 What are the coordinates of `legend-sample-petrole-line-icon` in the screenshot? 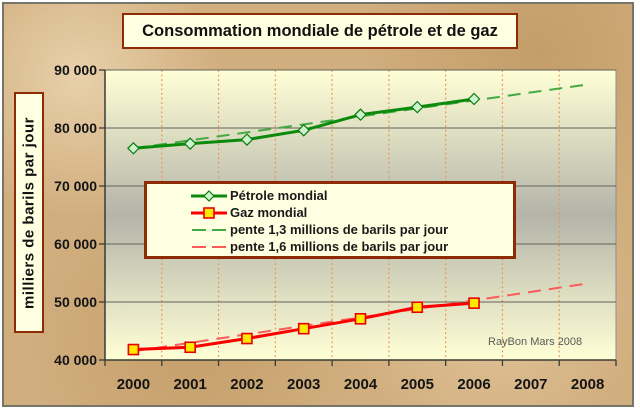 It's located at (209, 195).